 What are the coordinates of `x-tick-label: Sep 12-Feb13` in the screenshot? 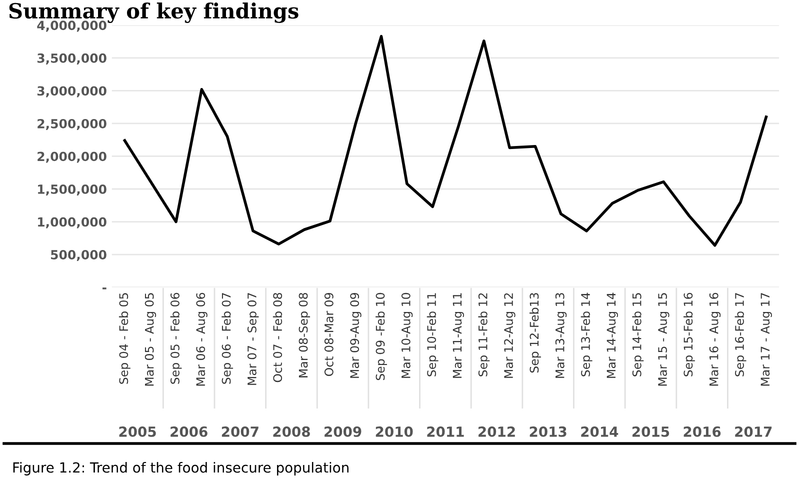 It's located at (535, 333).